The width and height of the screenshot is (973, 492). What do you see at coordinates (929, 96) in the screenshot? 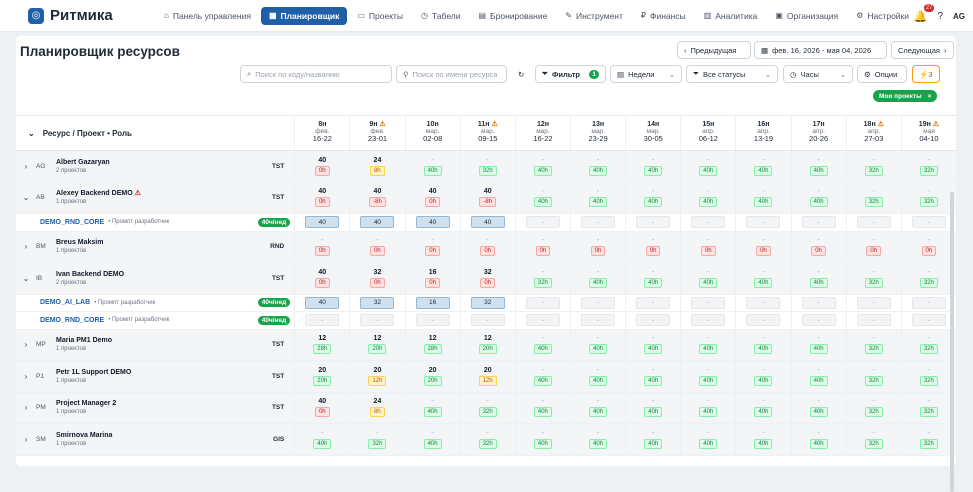
I see `close-icon: ×` at bounding box center [929, 96].